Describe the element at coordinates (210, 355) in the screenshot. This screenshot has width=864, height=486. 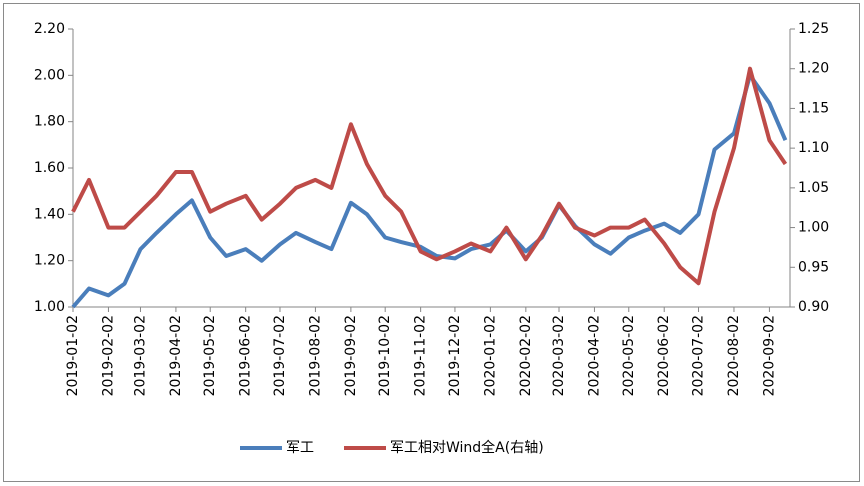
I see `x-tick-label: 2019-05-02` at that location.